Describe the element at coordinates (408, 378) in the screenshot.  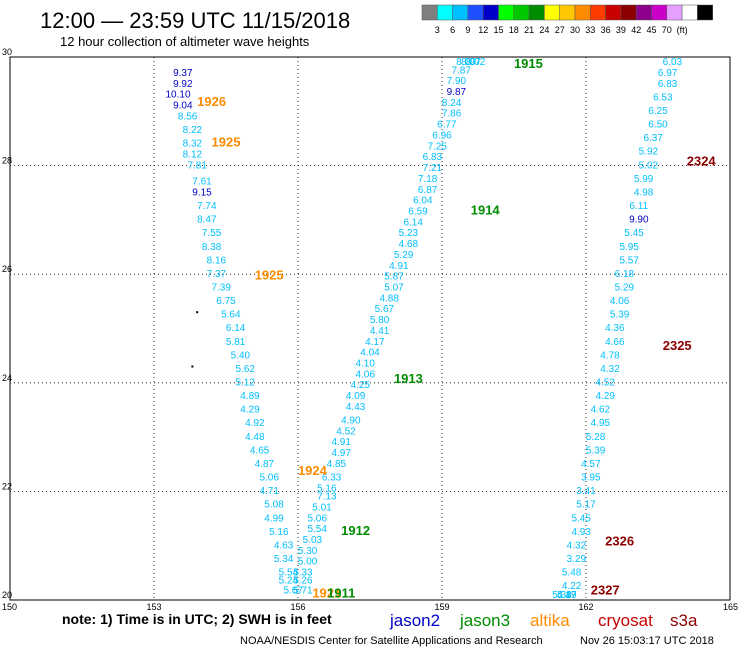
I see `pass-label: 1913` at that location.